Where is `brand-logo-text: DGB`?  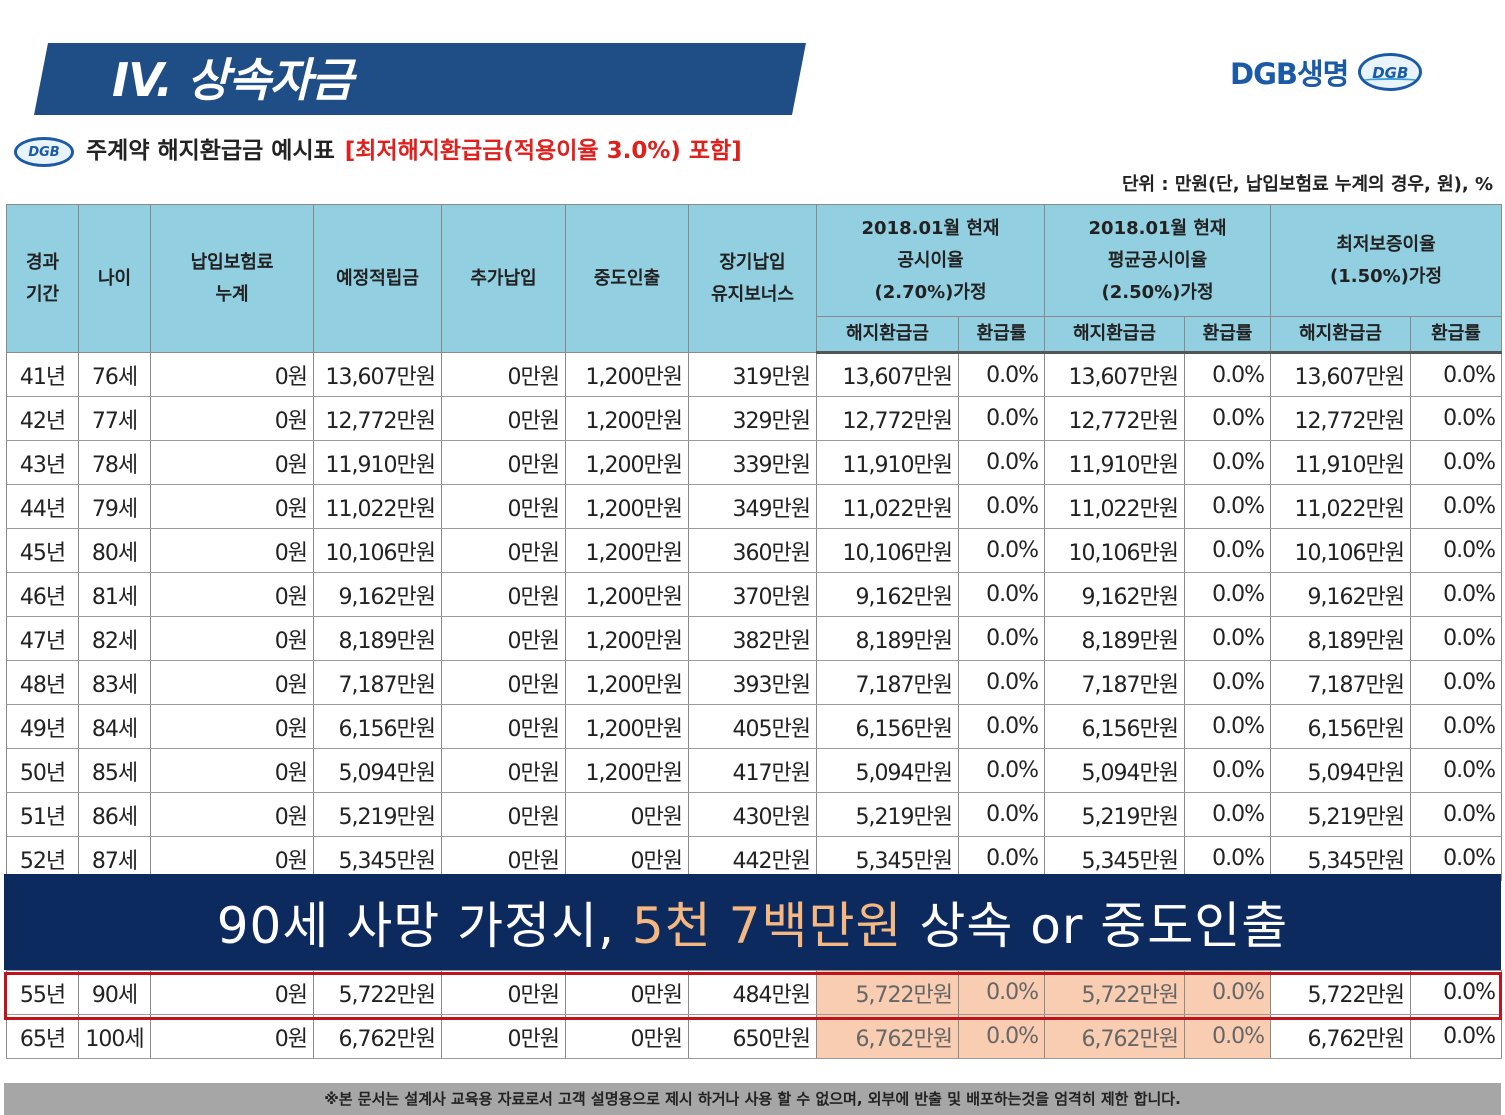
brand-logo-text: DGB is located at coordinates (1390, 73).